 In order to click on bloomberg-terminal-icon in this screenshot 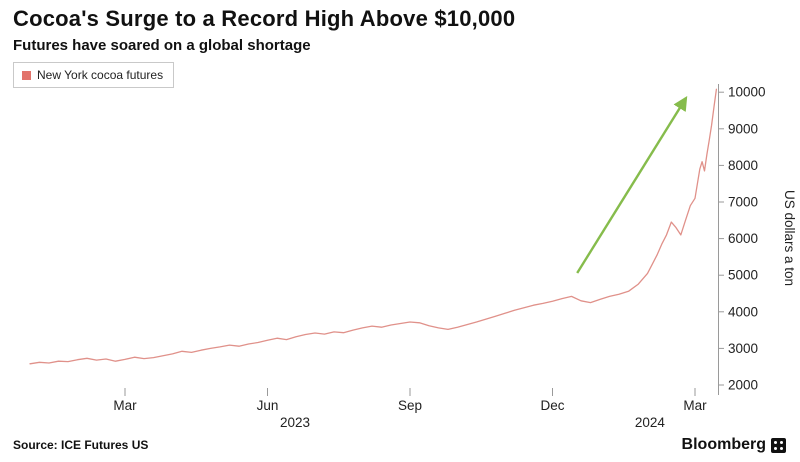, I will do `click(778, 445)`.